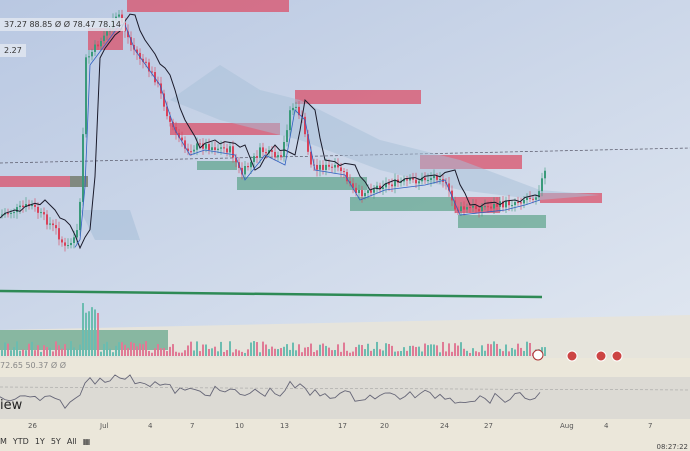 The width and height of the screenshot is (690, 451). Describe the element at coordinates (571, 198) in the screenshot. I see `supply-zone` at that location.